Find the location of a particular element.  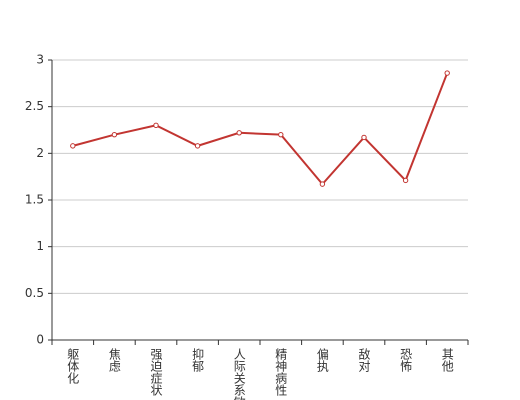

y-tick-label: 2 is located at coordinates (40, 153).